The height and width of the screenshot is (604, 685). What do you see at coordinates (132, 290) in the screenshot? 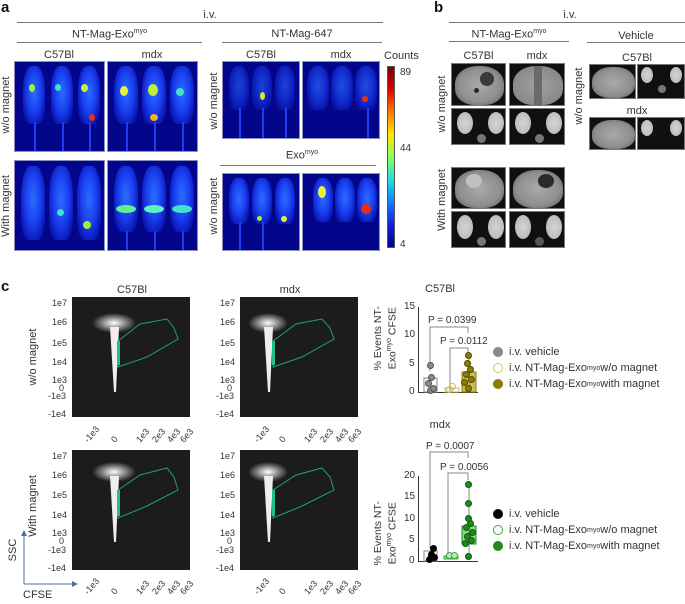
I see `scatter-col-title-c57bl: C57Bl` at bounding box center [132, 290].